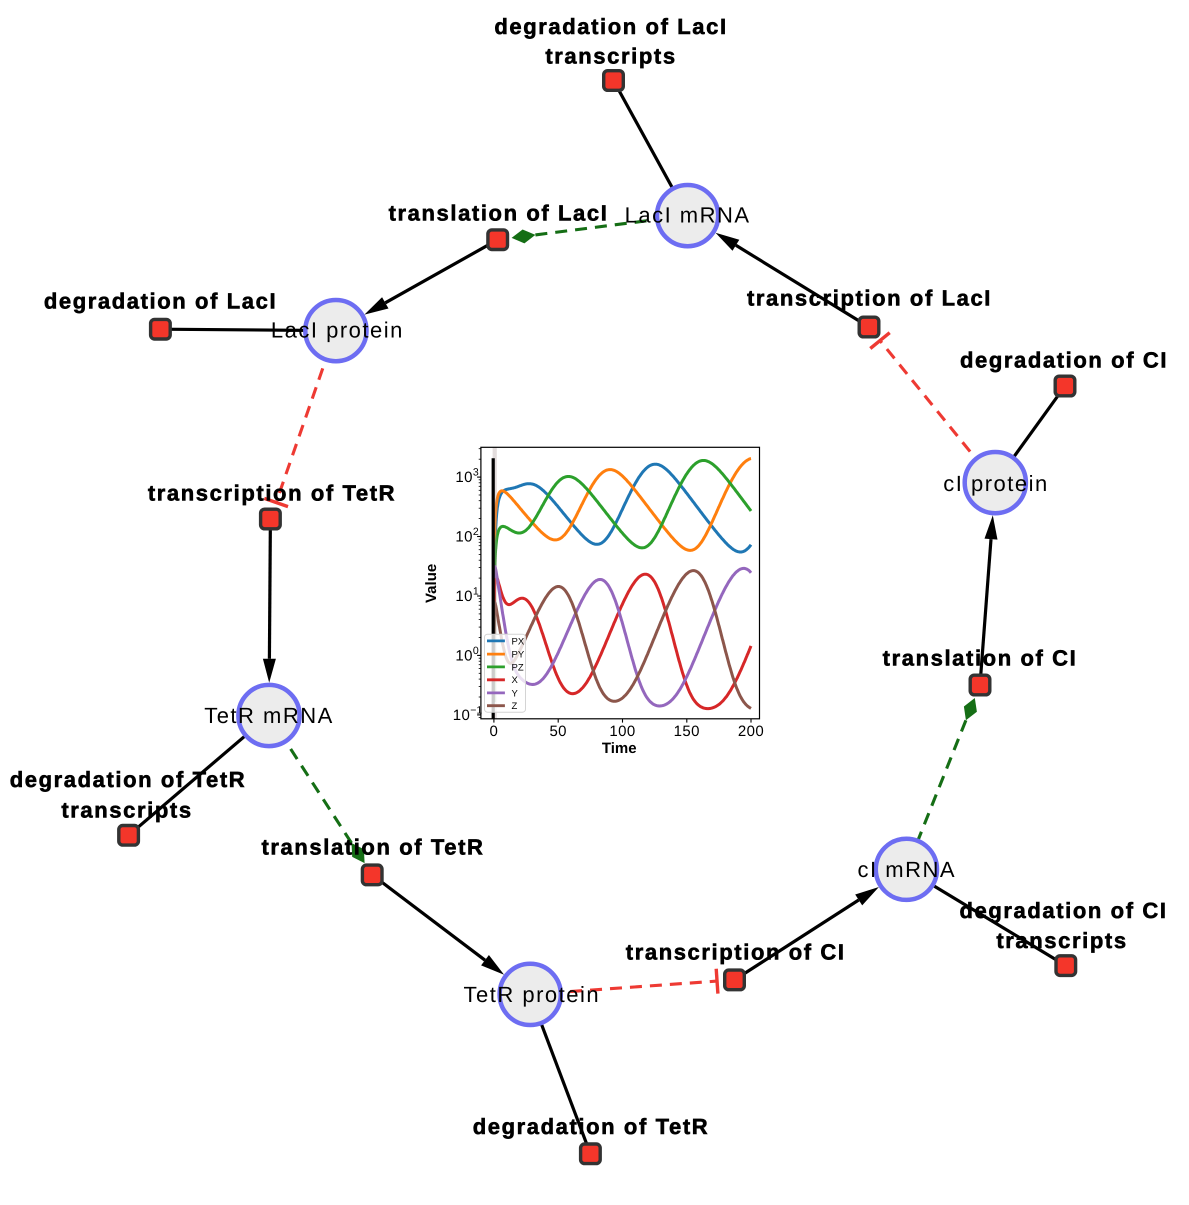  I want to click on svg-text: translation of TetR, so click(372, 847).